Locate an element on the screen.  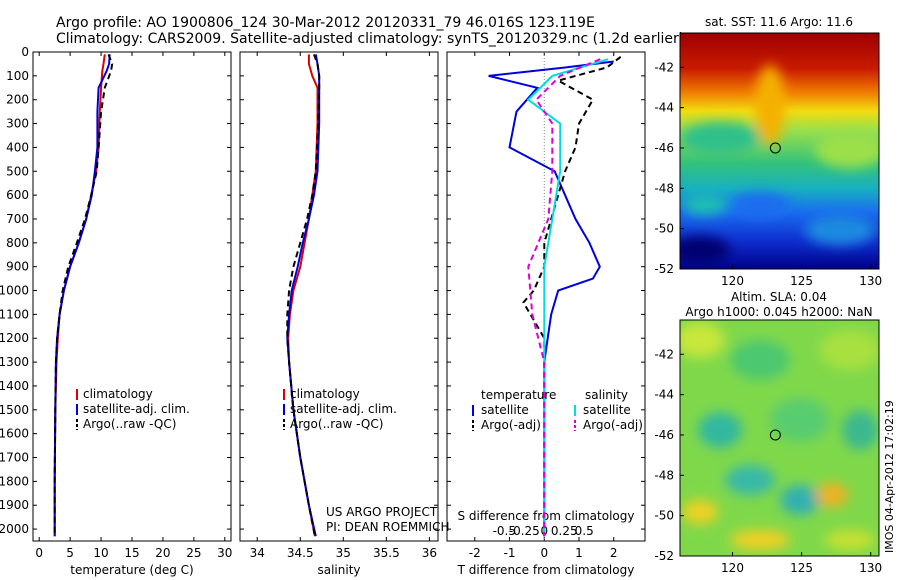
x-tick-label: 35 is located at coordinates (343, 553).